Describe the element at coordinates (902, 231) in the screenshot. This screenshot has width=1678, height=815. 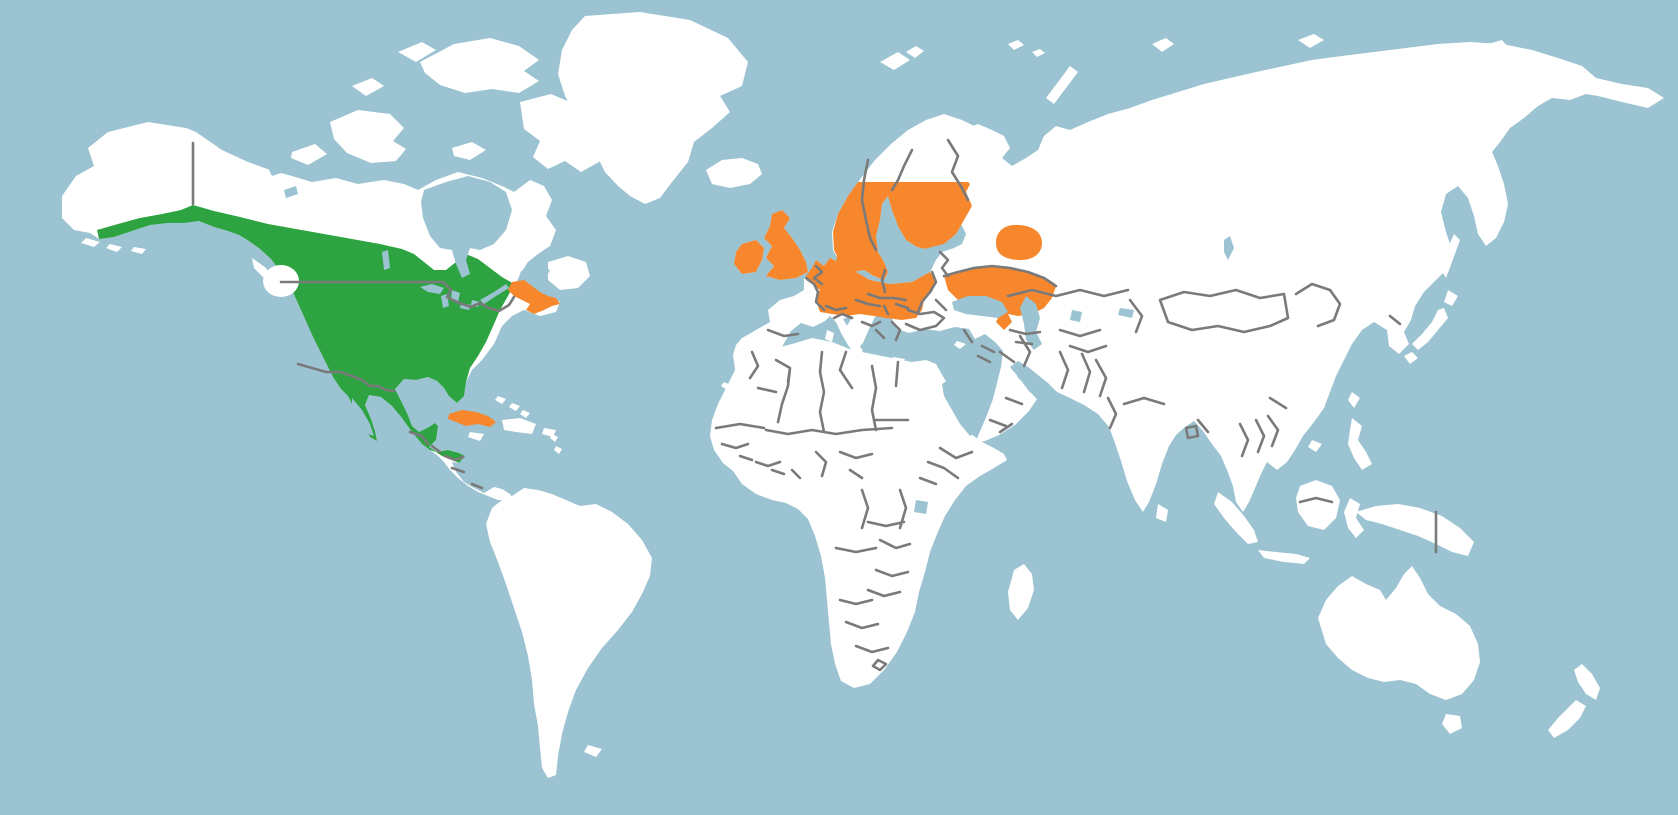
I see `introduced-southern-scandinavia` at that location.